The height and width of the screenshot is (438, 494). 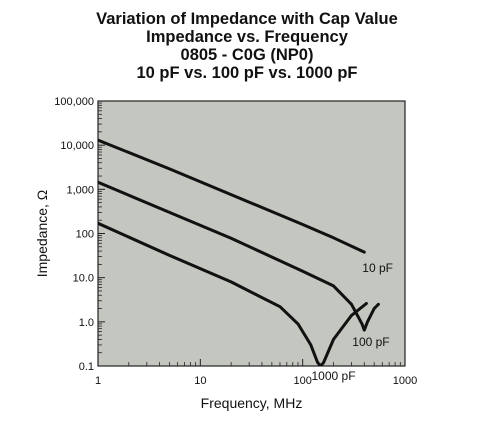 What do you see at coordinates (377, 268) in the screenshot?
I see `series-label-10-pf: 10 pF` at bounding box center [377, 268].